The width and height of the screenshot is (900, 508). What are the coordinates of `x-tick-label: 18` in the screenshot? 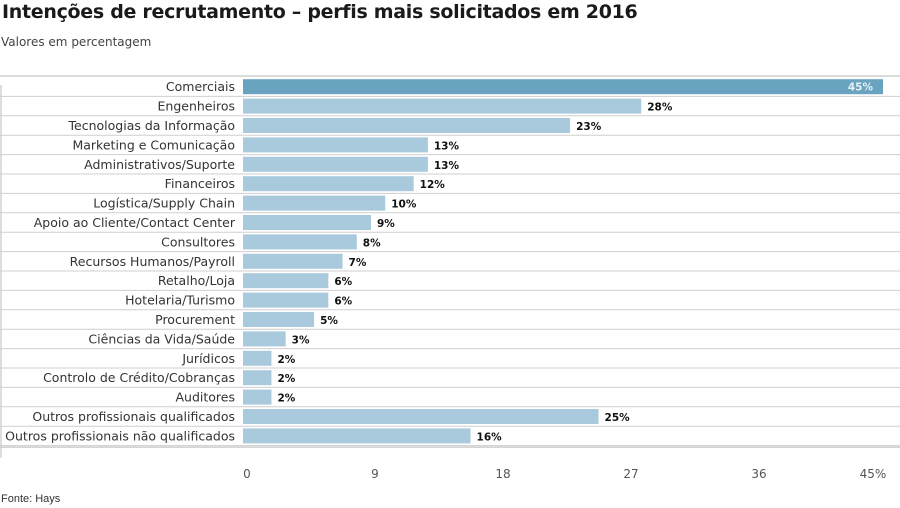 It's located at (502, 474).